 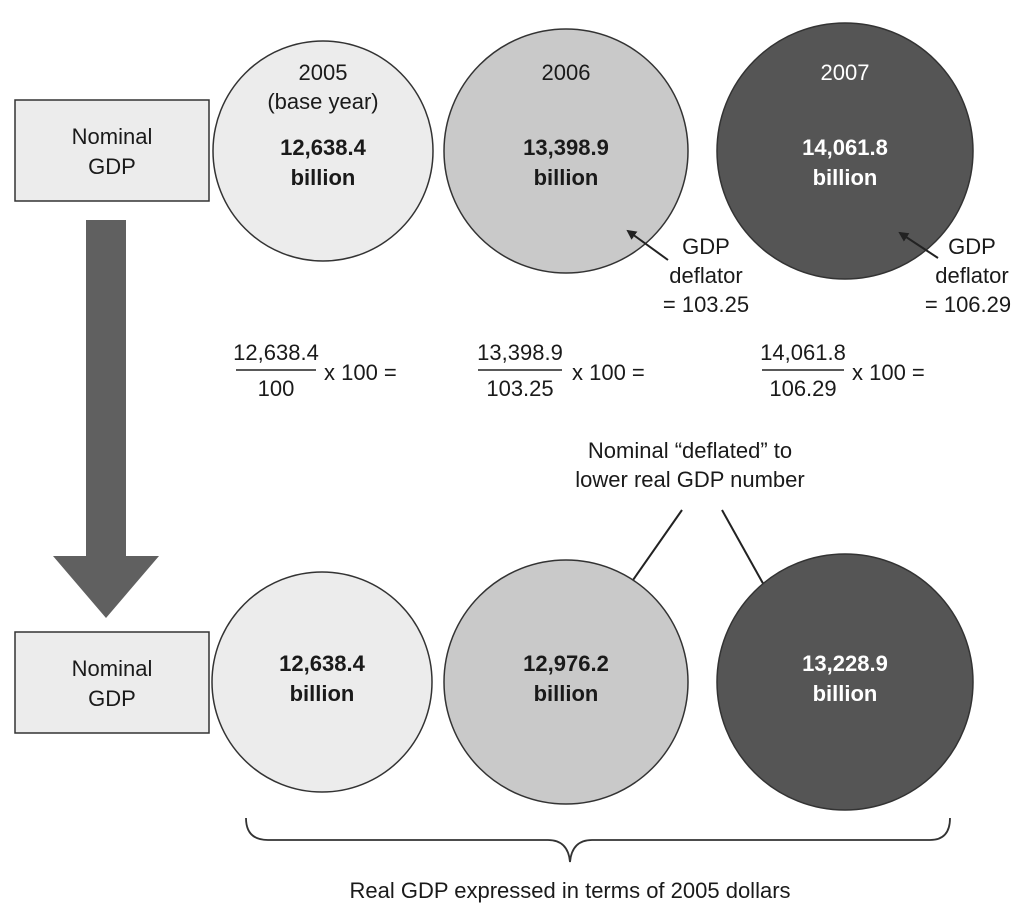 I want to click on deflator-2007-arrow, so click(x=918, y=245).